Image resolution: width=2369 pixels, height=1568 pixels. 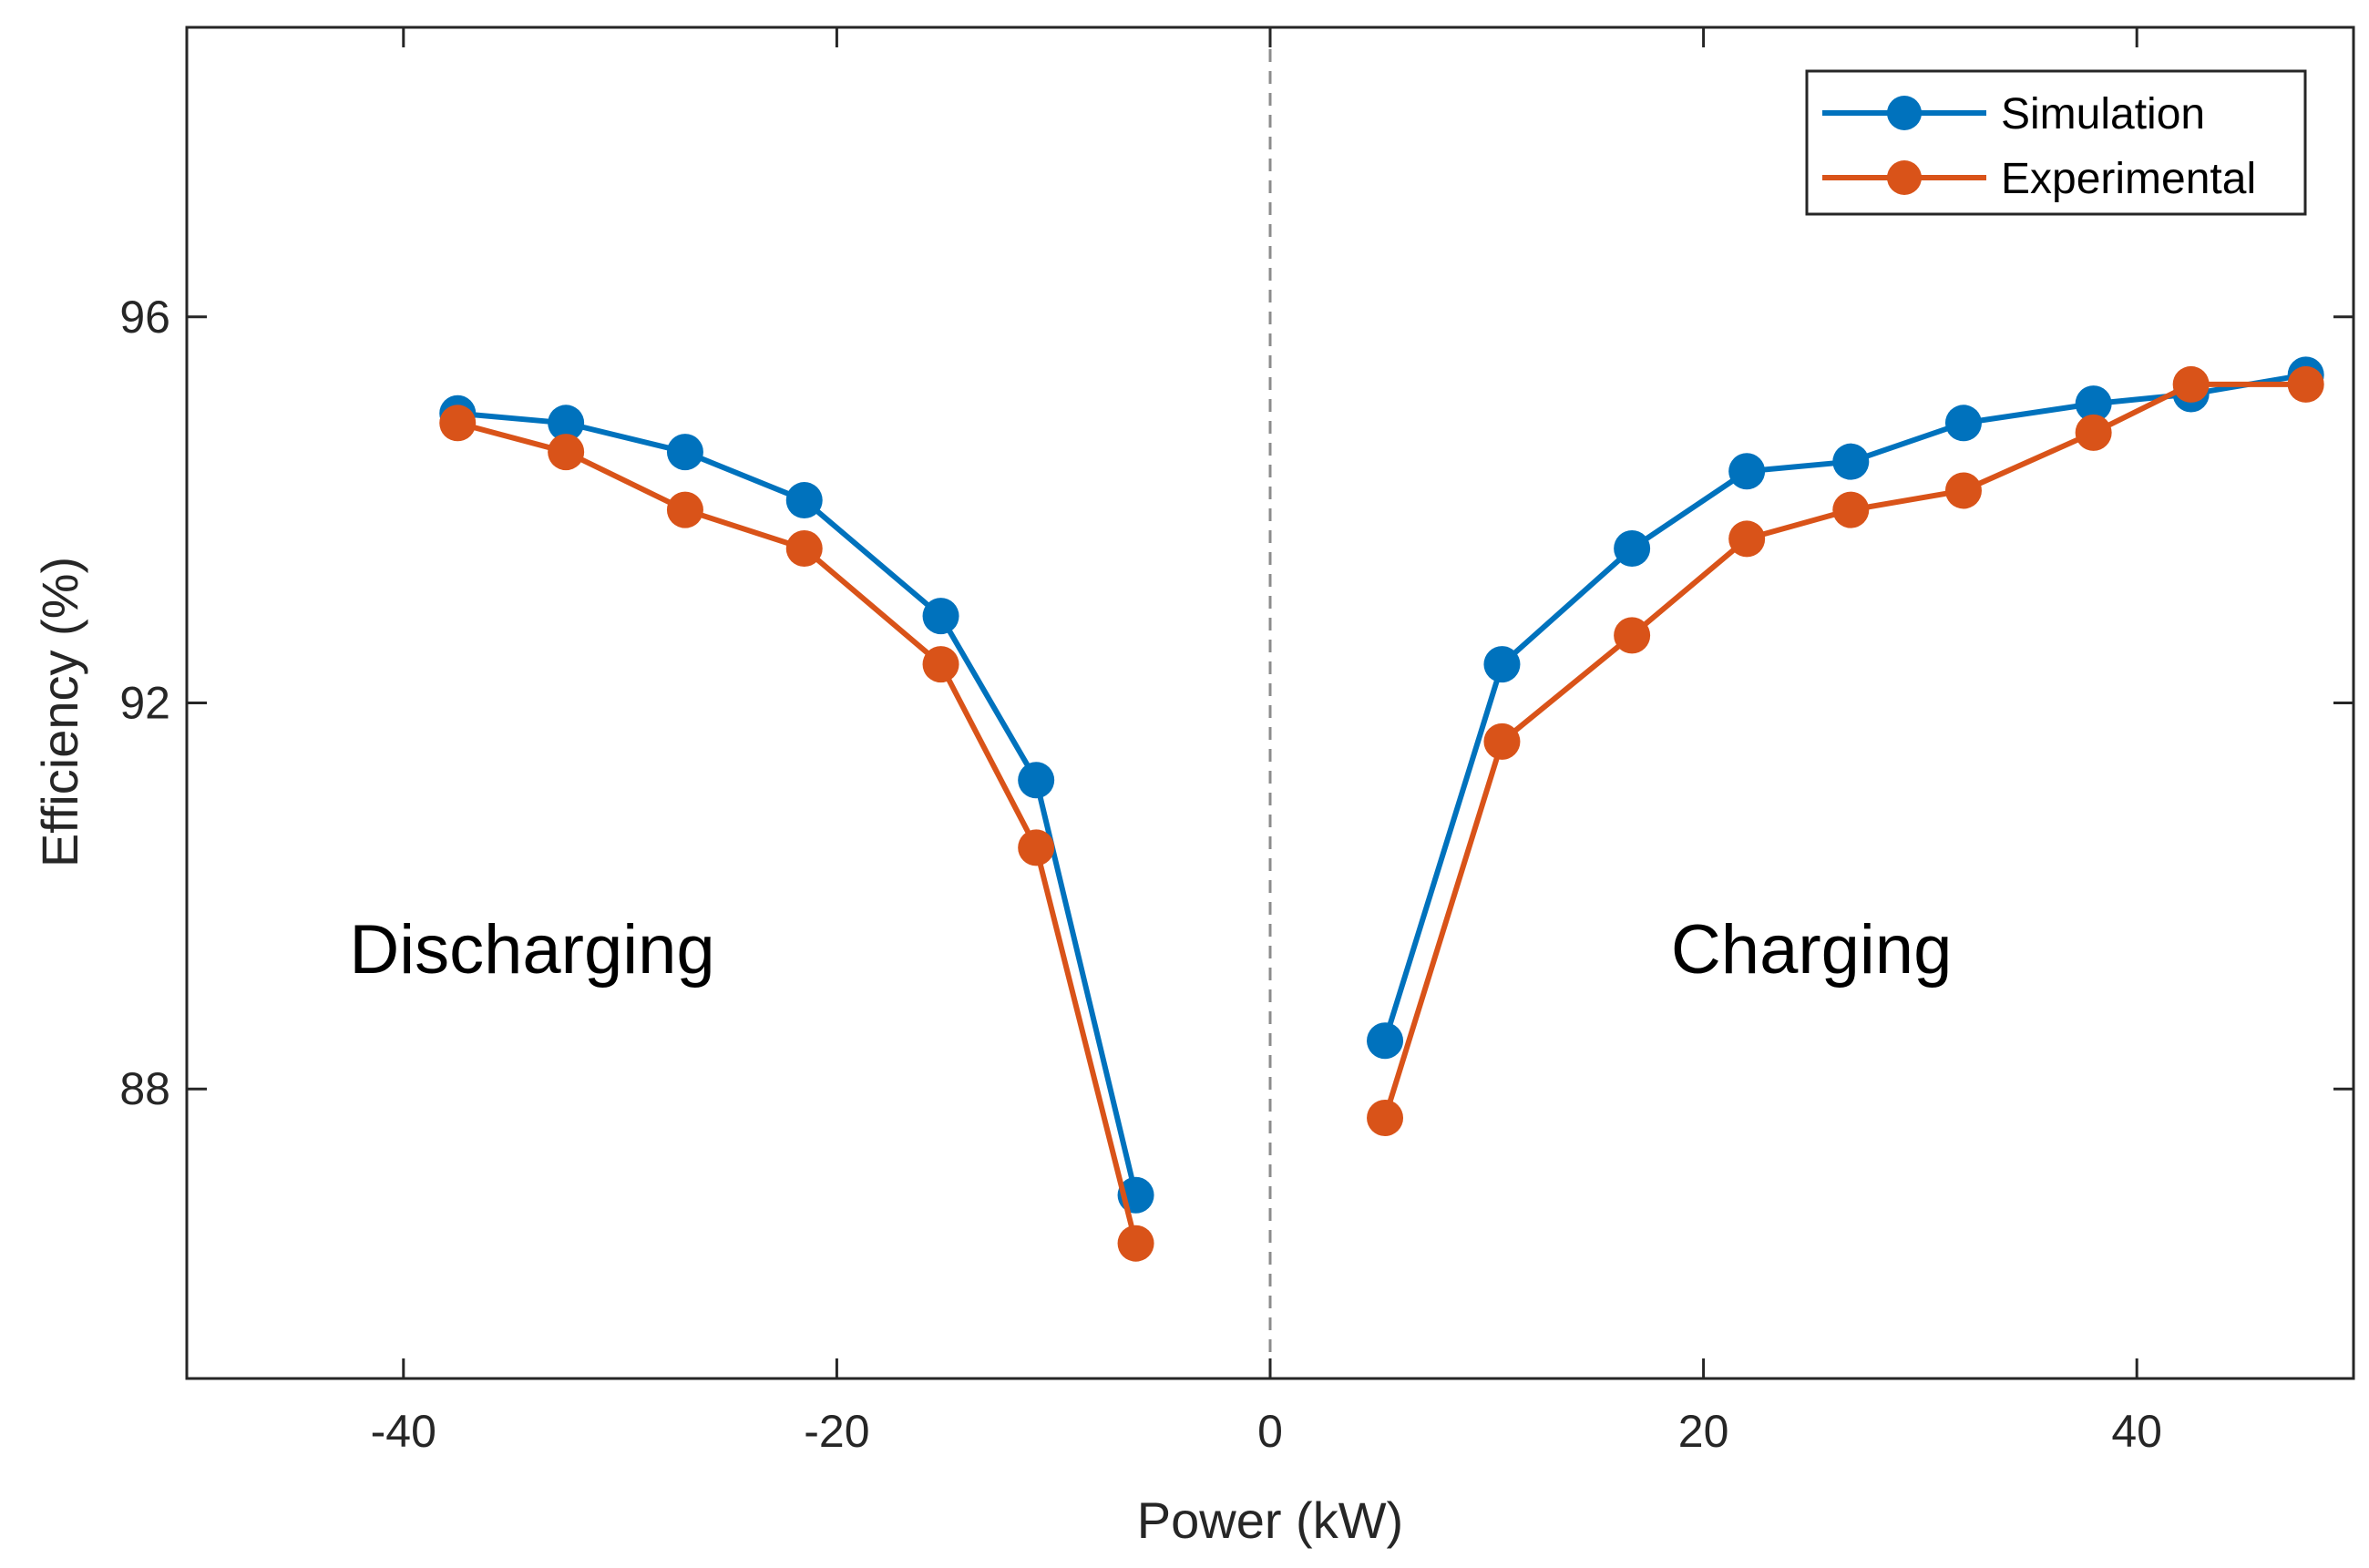 What do you see at coordinates (1703, 1431) in the screenshot?
I see `x-tick-label: 20` at bounding box center [1703, 1431].